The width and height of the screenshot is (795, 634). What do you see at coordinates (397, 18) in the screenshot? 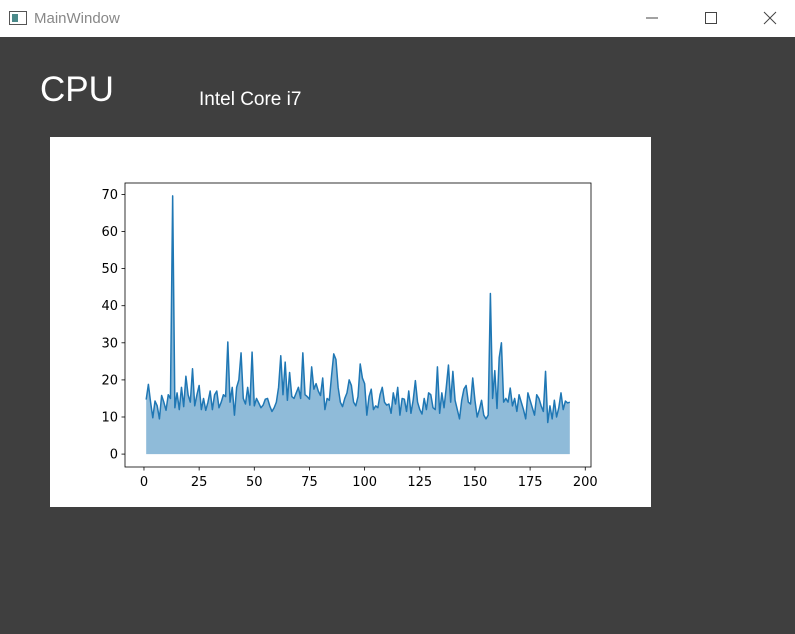
I see `title-bar: MainWindow` at bounding box center [397, 18].